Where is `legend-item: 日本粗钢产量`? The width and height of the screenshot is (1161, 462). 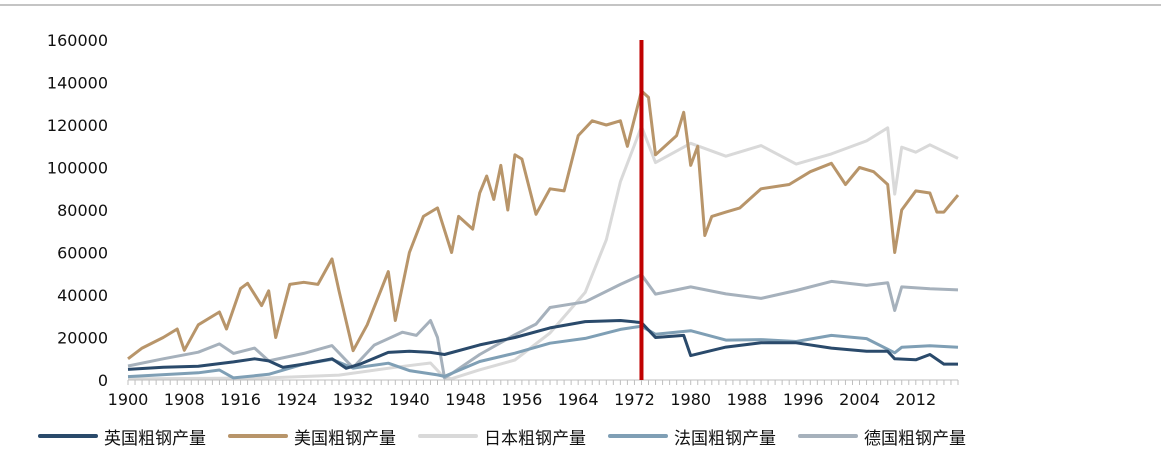
legend-item: 日本粗钢产量 is located at coordinates (502, 436).